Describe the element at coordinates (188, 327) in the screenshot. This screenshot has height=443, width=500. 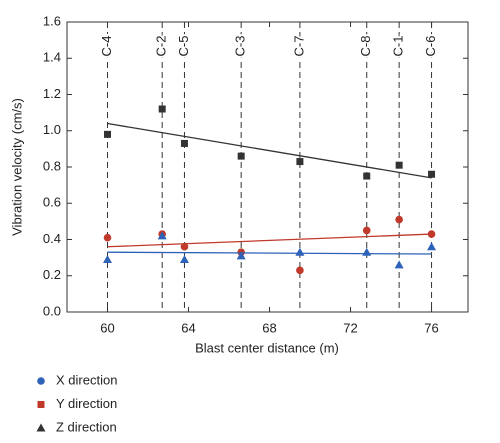
I see `x-tick-label: 64` at that location.